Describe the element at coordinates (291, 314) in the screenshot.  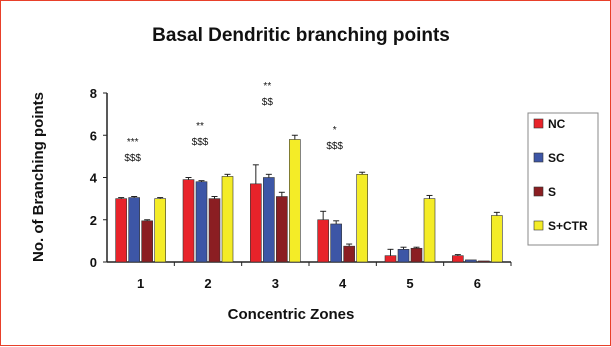
I see `x-axis-label: Concentric Zones` at that location.